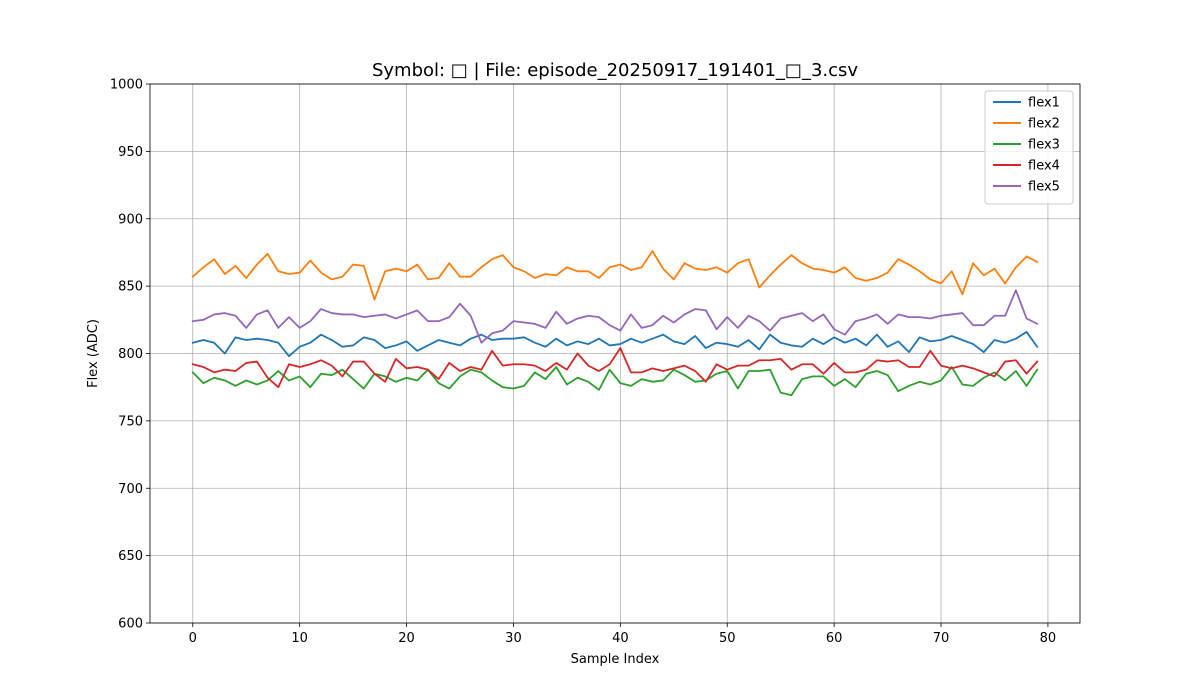 The width and height of the screenshot is (1200, 700). I want to click on y-tick-label: 900, so click(130, 219).